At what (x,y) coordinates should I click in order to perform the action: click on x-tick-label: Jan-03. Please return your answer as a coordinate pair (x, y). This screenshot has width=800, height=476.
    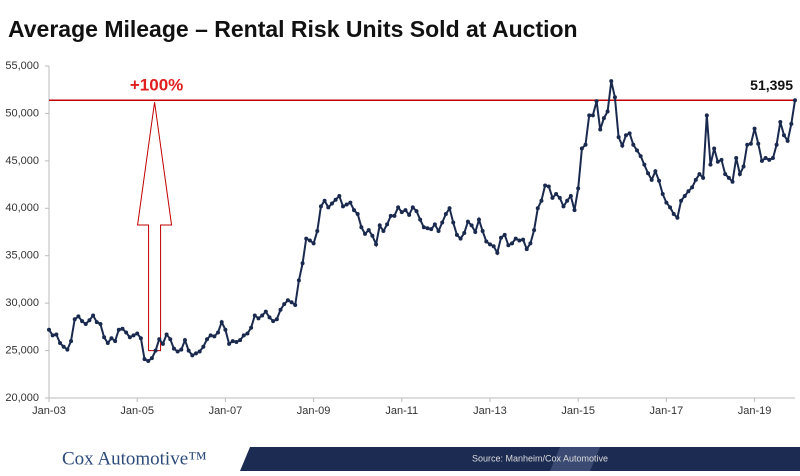
    Looking at the image, I should click on (49, 411).